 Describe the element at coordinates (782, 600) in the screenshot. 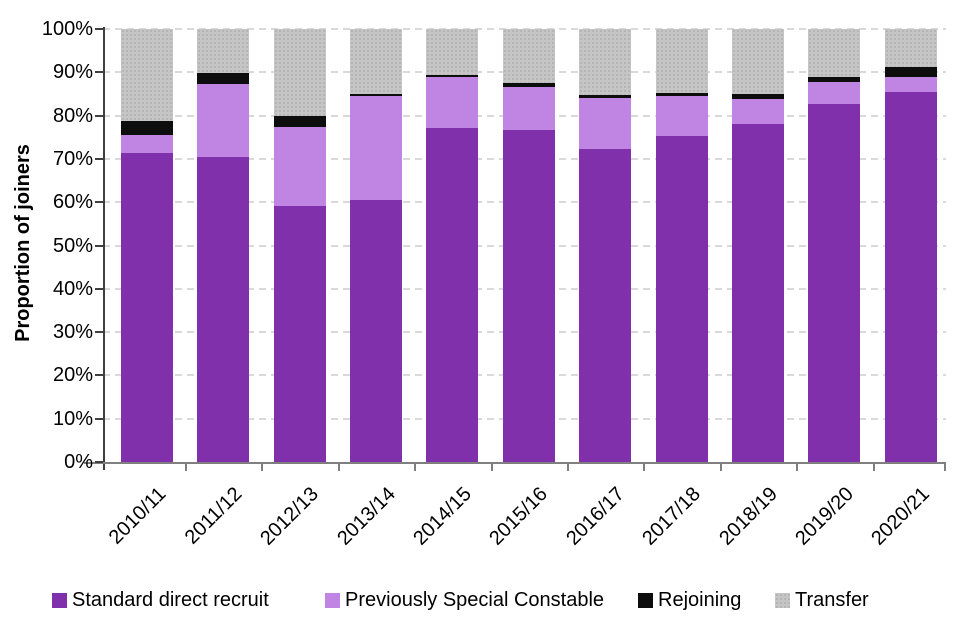

I see `legend-swatch-transfer` at that location.